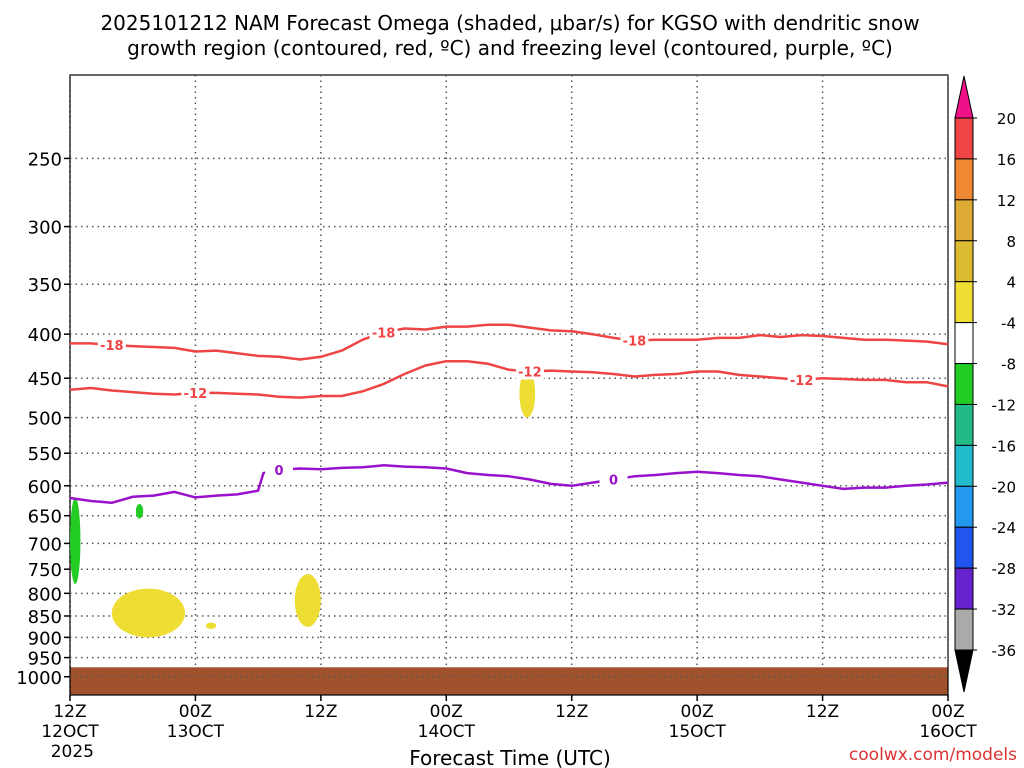 The width and height of the screenshot is (1024, 768). What do you see at coordinates (1011, 283) in the screenshot?
I see `colorbar-label: 4` at bounding box center [1011, 283].